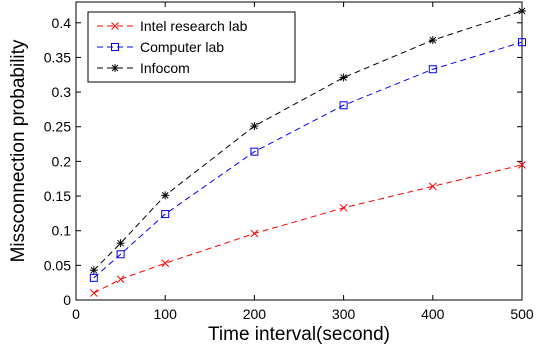 The image size is (537, 349). Describe the element at coordinates (67, 300) in the screenshot. I see `y-tick-label: 0` at that location.